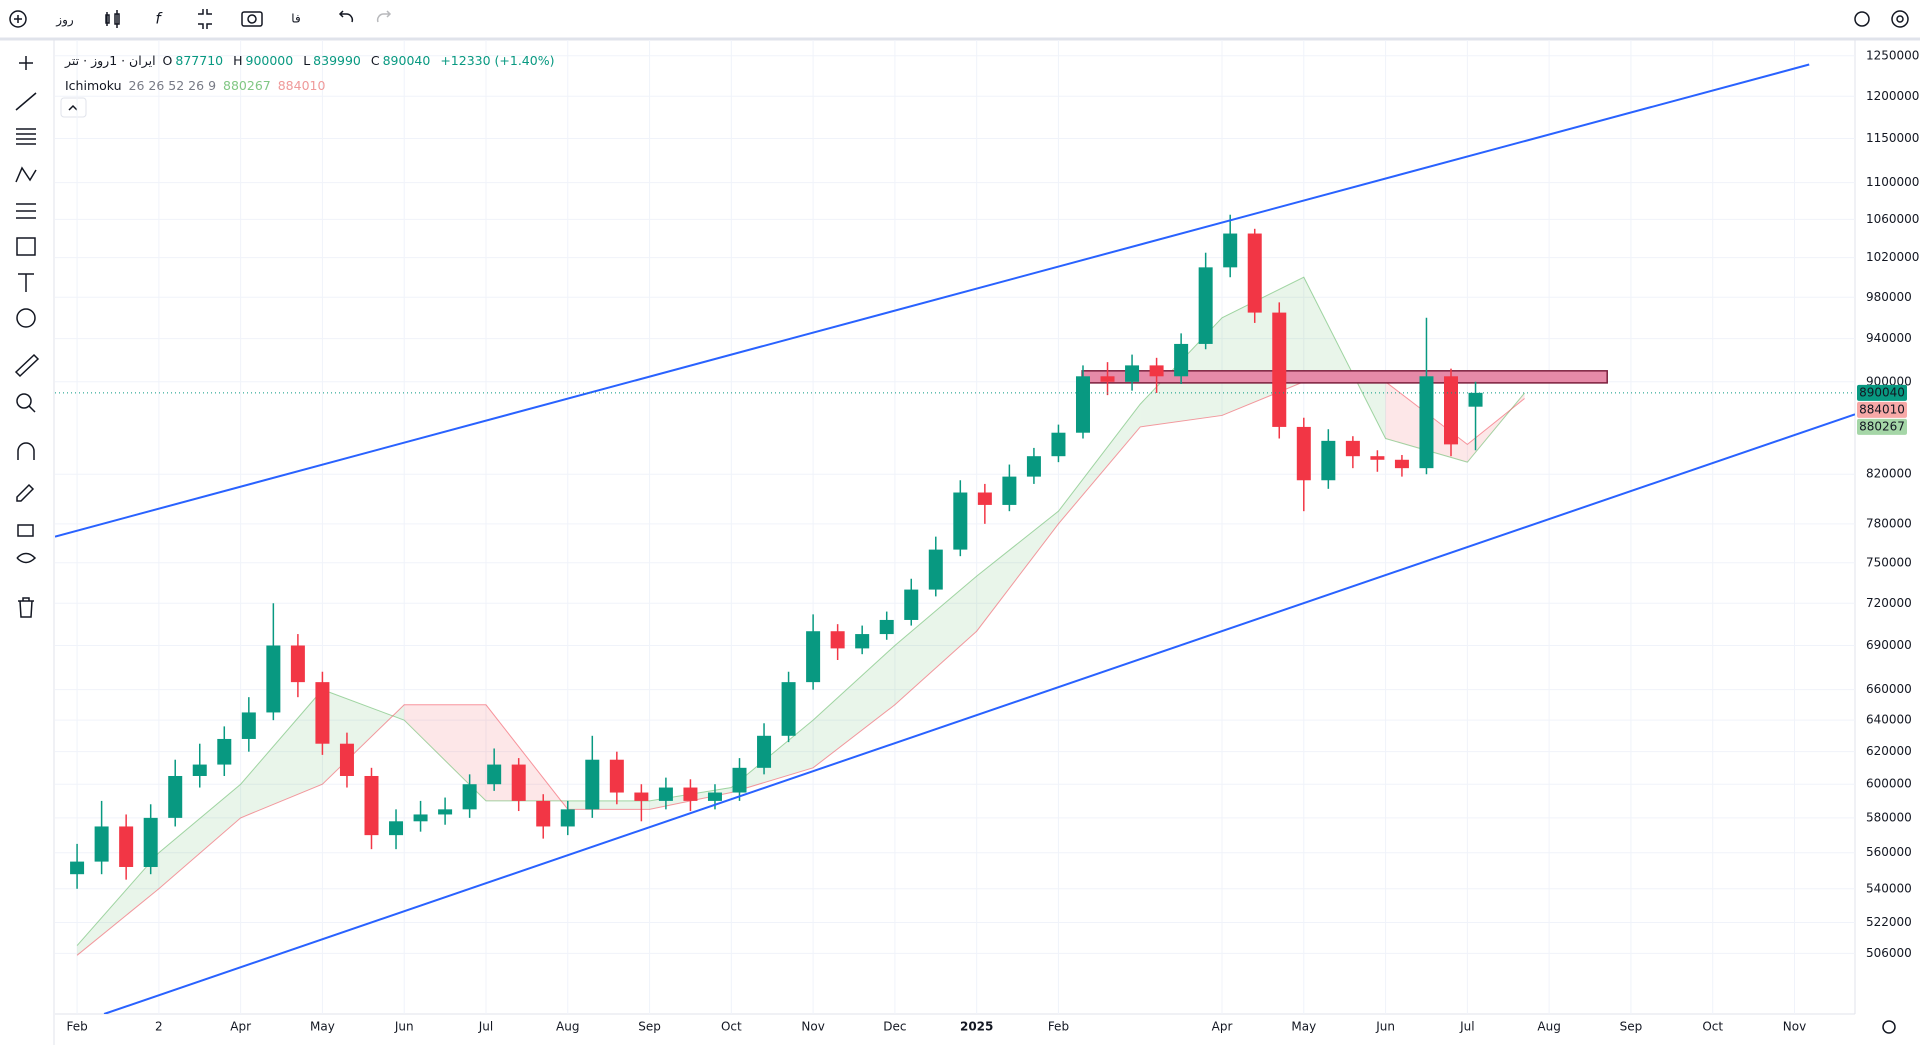 The width and height of the screenshot is (1920, 1045). I want to click on draw-mode-tool, so click(25, 492).